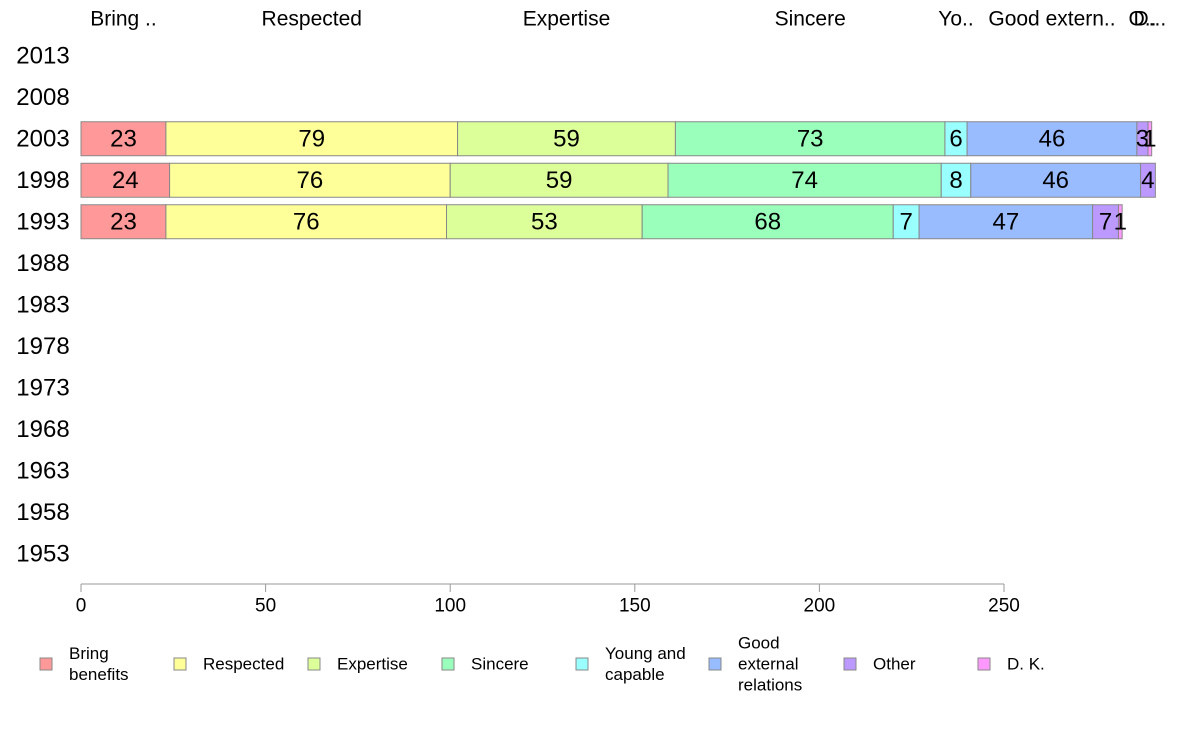 This screenshot has width=1188, height=736. I want to click on legend-swatch-sincere, so click(448, 664).